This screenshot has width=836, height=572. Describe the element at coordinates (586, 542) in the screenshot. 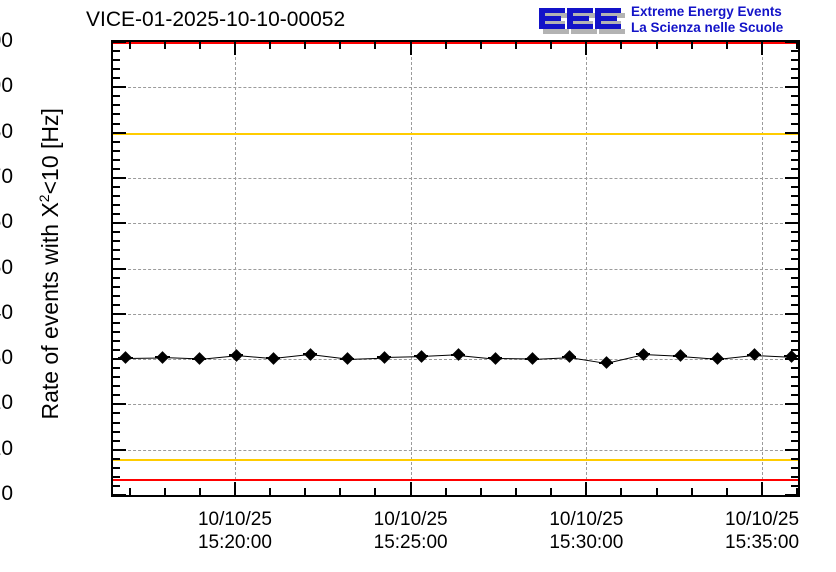

I see `x-axis-tick-label-time: 15:30:00` at that location.